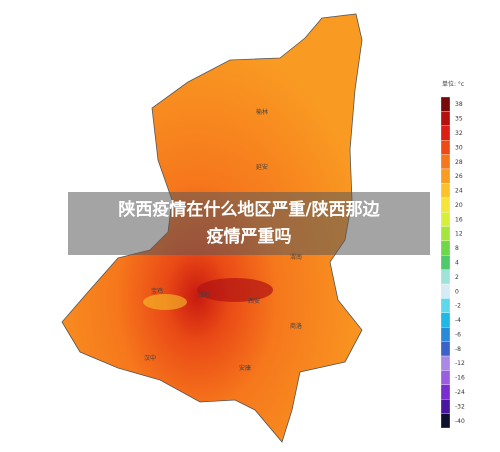 This screenshot has height=452, width=500. Describe the element at coordinates (457, 263) in the screenshot. I see `legend-label: 4` at that location.